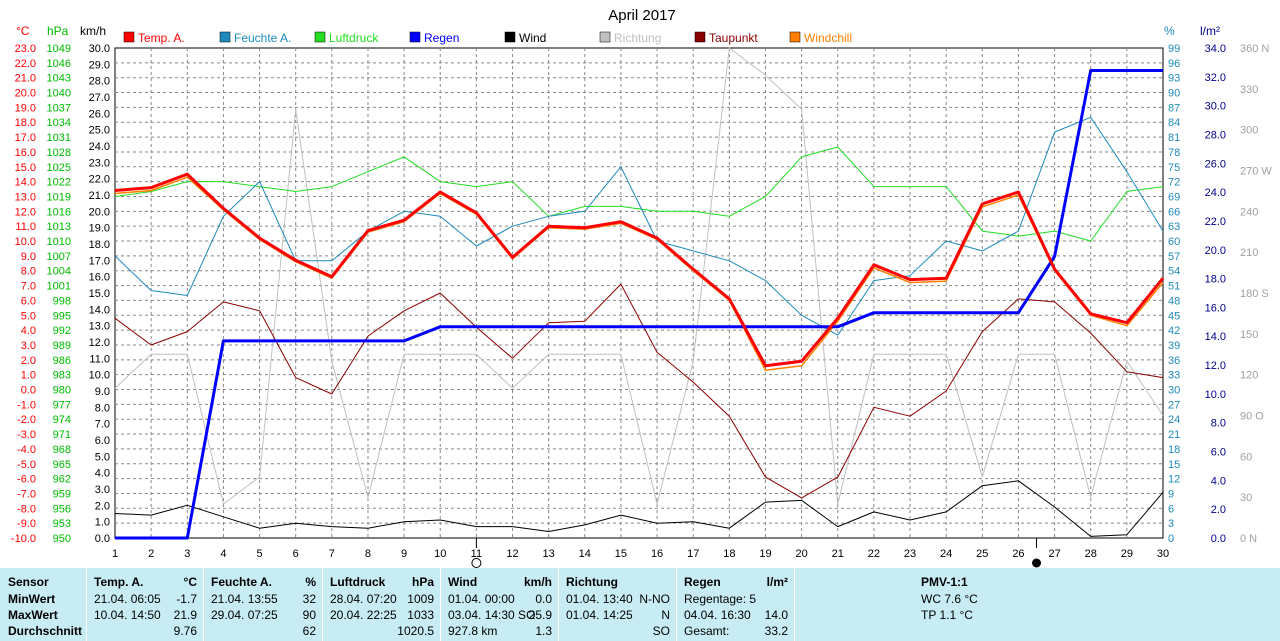 The width and height of the screenshot is (1280, 641). I want to click on temp-tick-label: -5.0, so click(26, 465).